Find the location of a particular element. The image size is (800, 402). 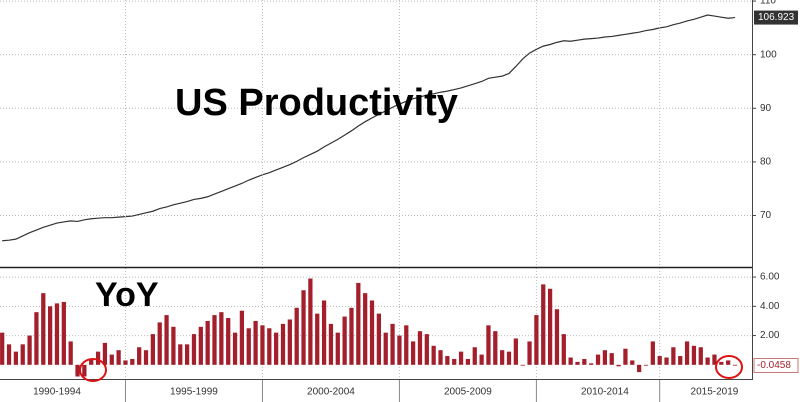

annotation-circle is located at coordinates (729, 367).